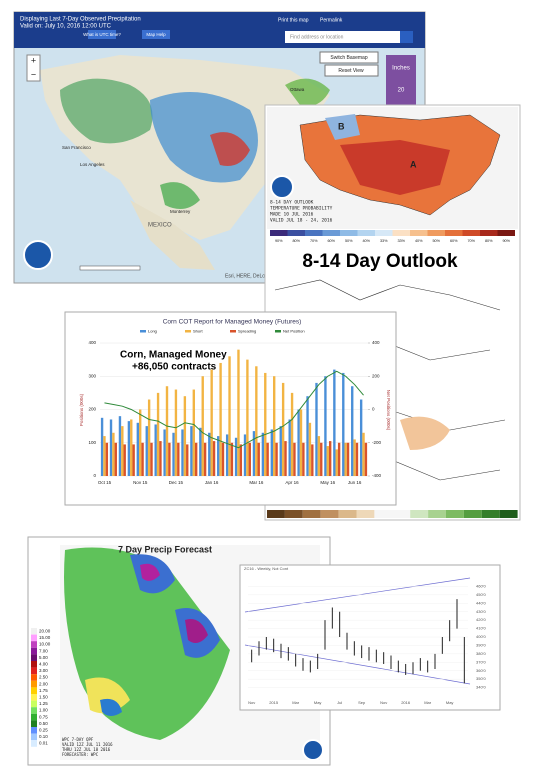 The height and width of the screenshot is (775, 540). What do you see at coordinates (43, 729) in the screenshot?
I see `legend-label: 0.25` at bounding box center [43, 729].